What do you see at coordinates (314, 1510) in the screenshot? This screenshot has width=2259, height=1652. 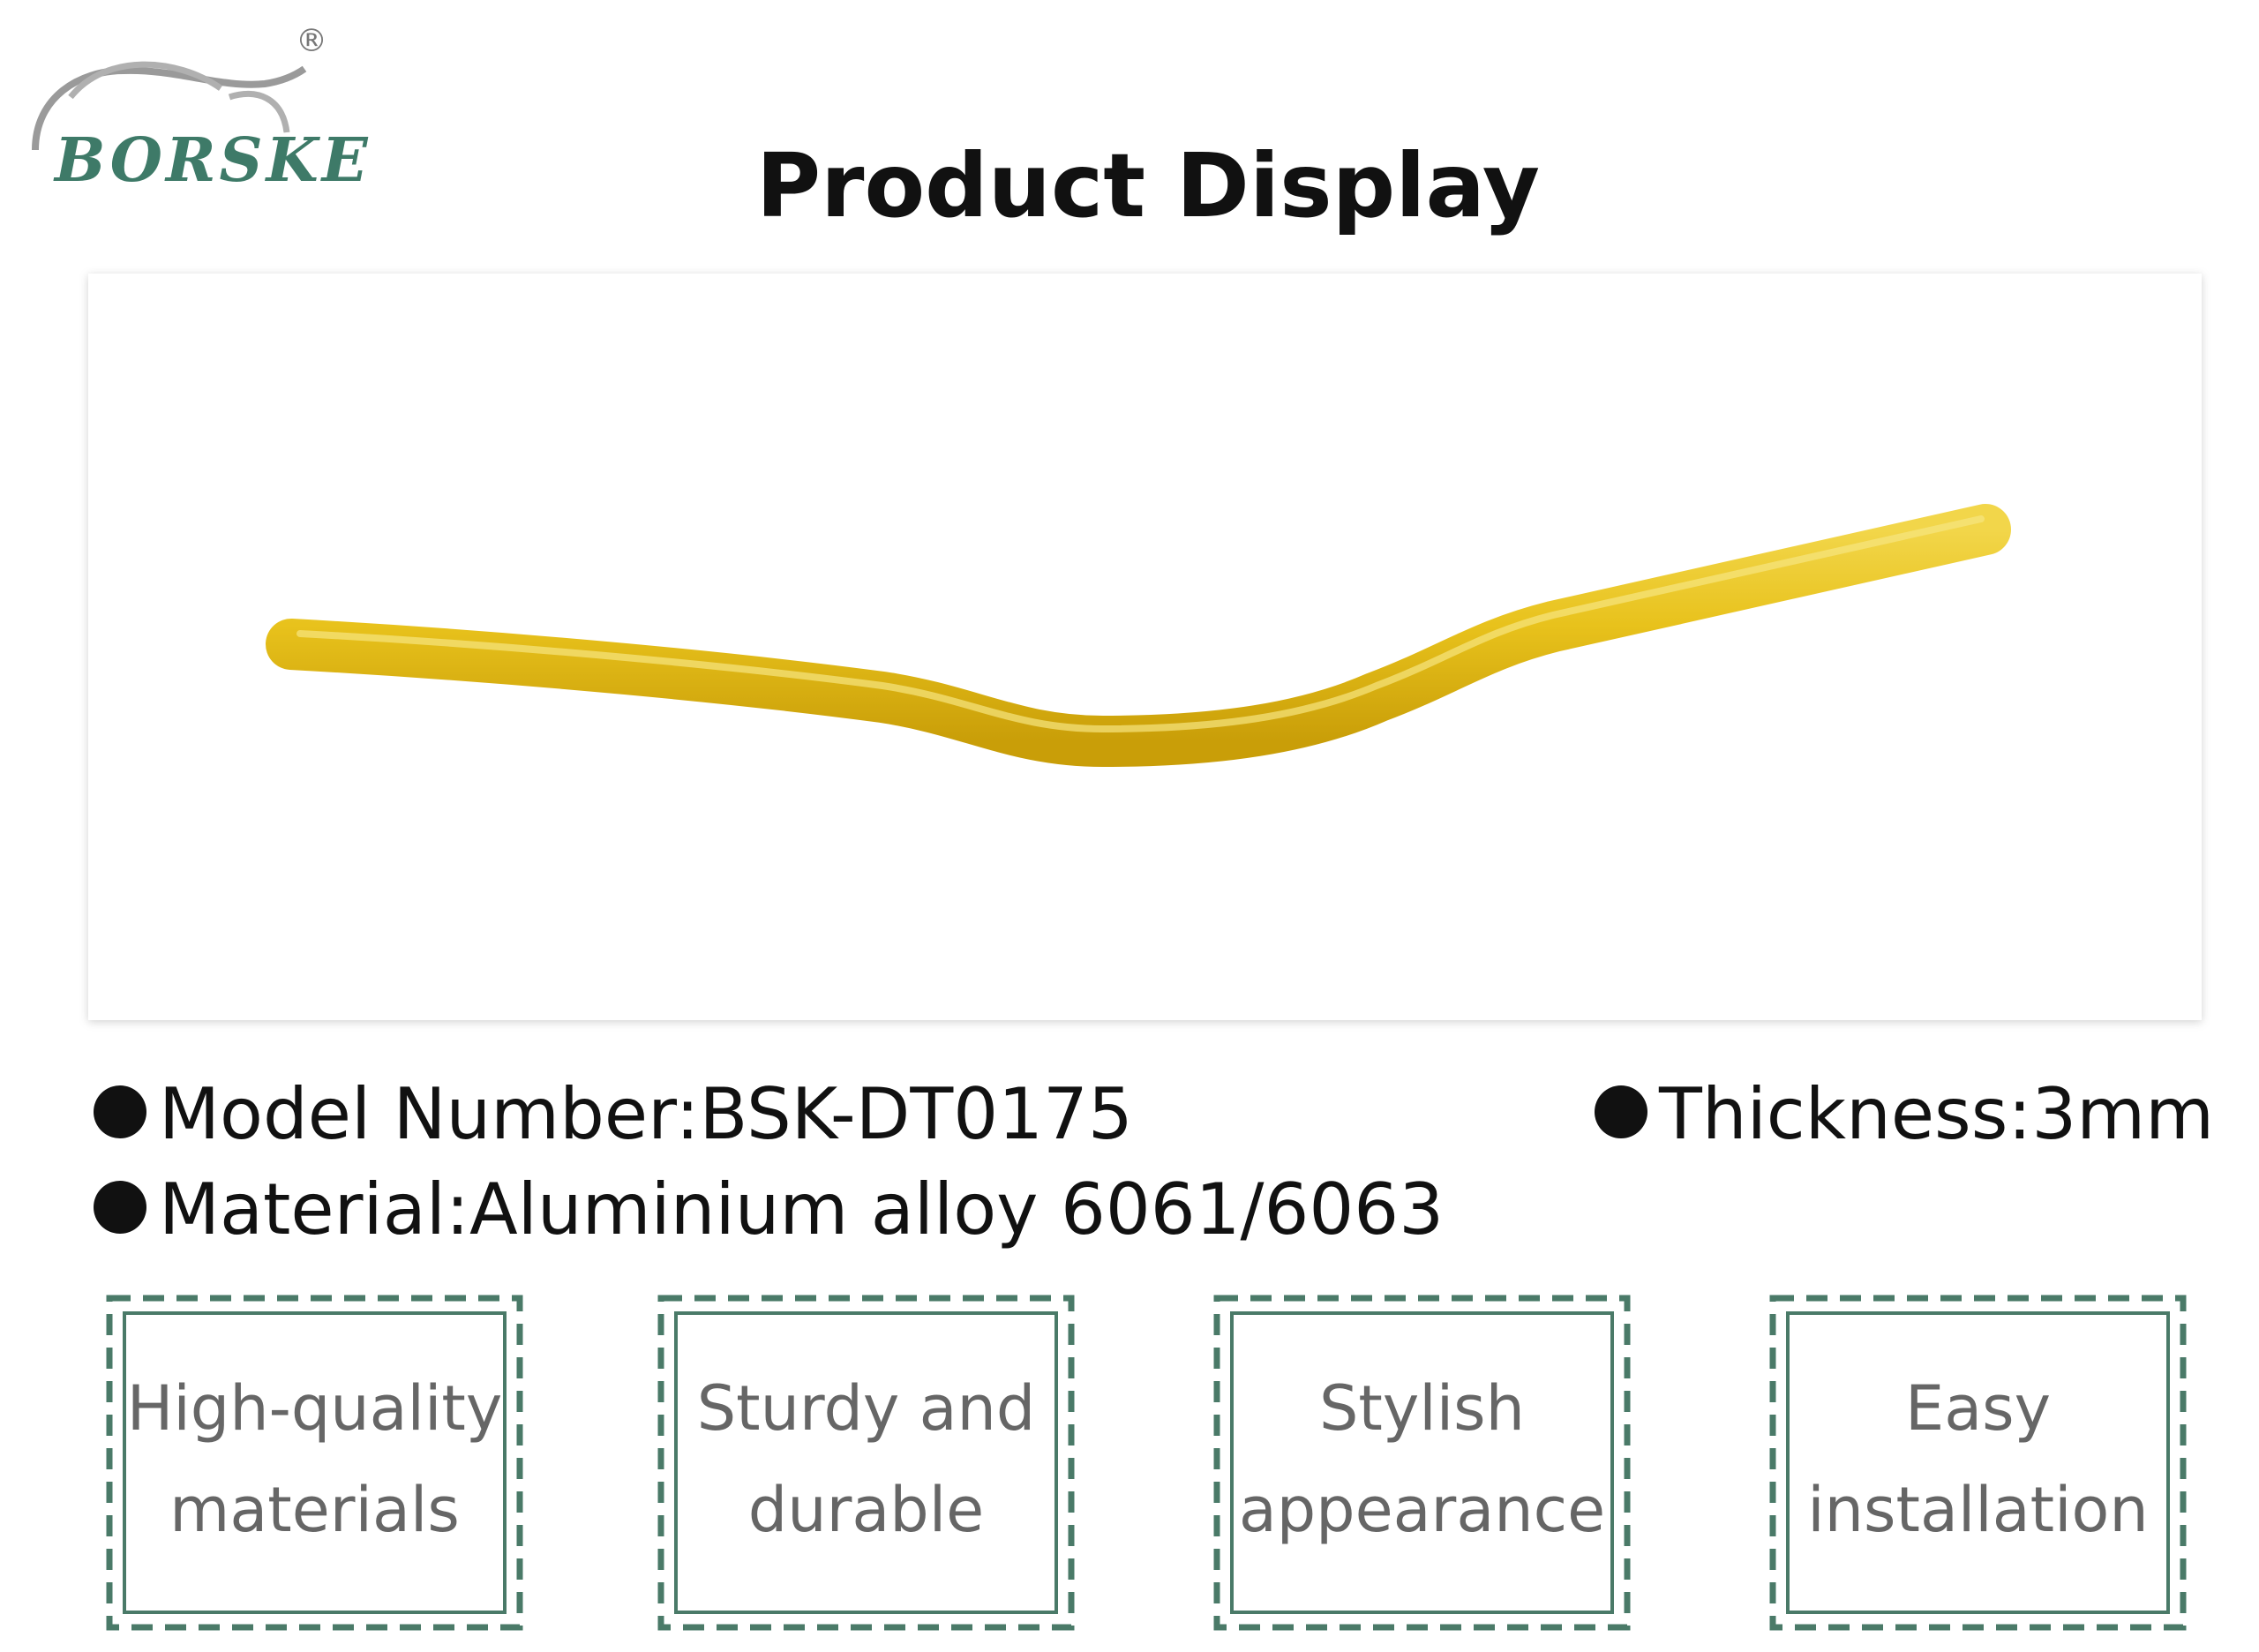 I see `feature-line: materials` at bounding box center [314, 1510].